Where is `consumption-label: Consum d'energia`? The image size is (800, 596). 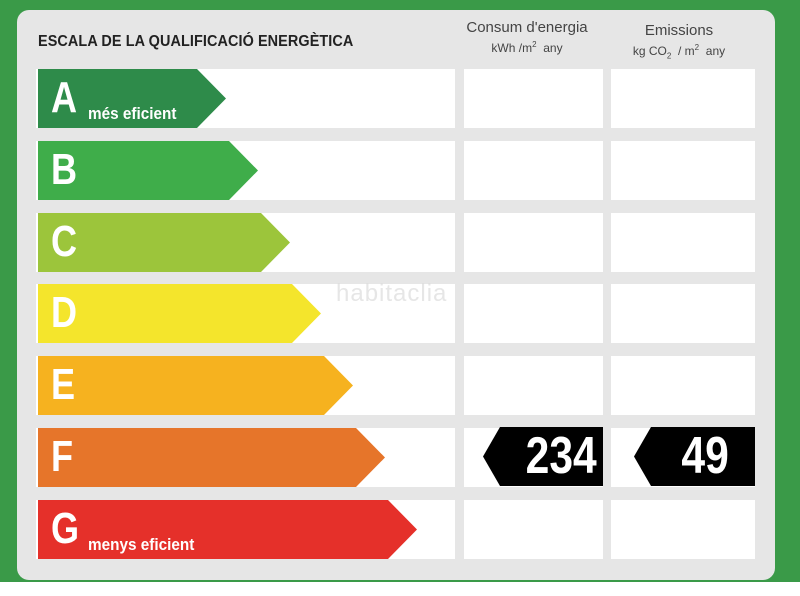
consumption-label: Consum d'energia is located at coordinates (527, 27).